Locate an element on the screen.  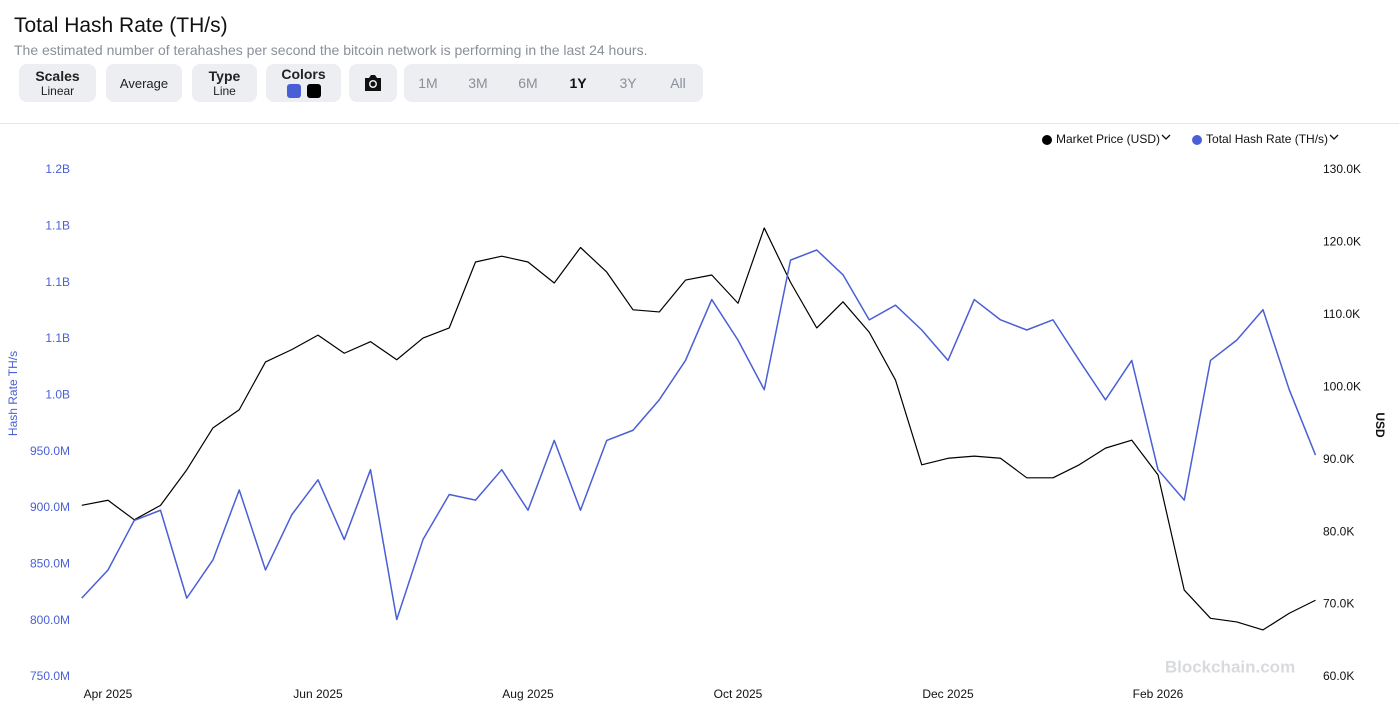
button-label: Type is located at coordinates (224, 76).